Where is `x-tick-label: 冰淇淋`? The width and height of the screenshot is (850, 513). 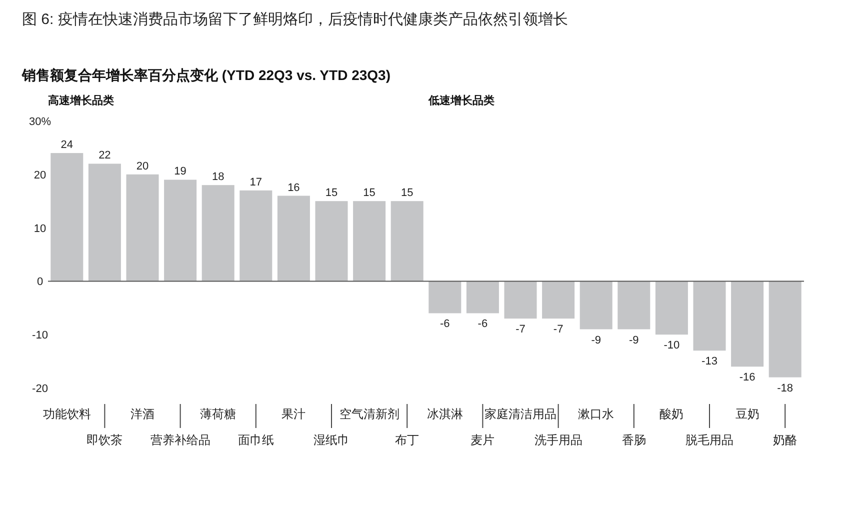 x-tick-label: 冰淇淋 is located at coordinates (444, 414).